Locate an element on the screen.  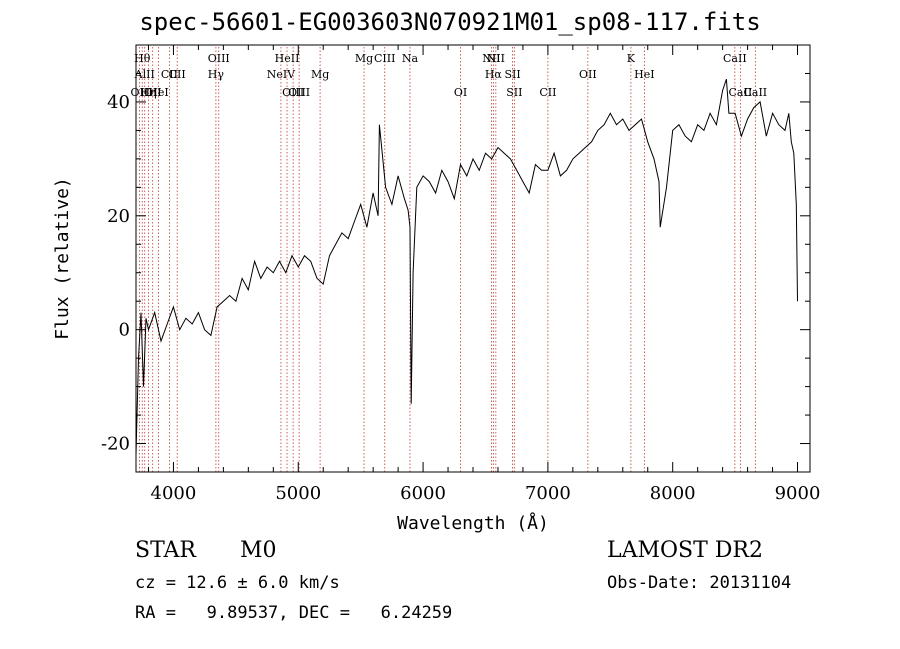
x-tick-label: 6000 is located at coordinates (423, 493).